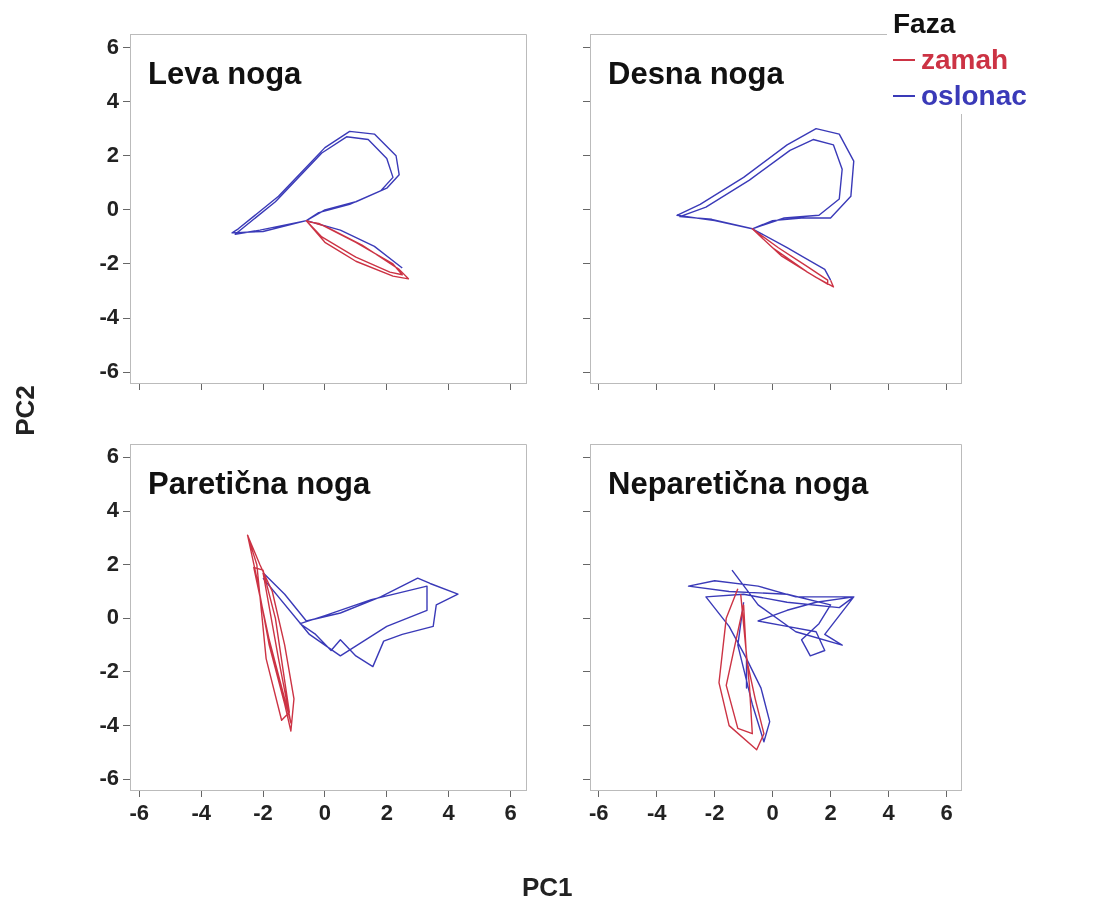  I want to click on text: Desna noga, so click(696, 73).